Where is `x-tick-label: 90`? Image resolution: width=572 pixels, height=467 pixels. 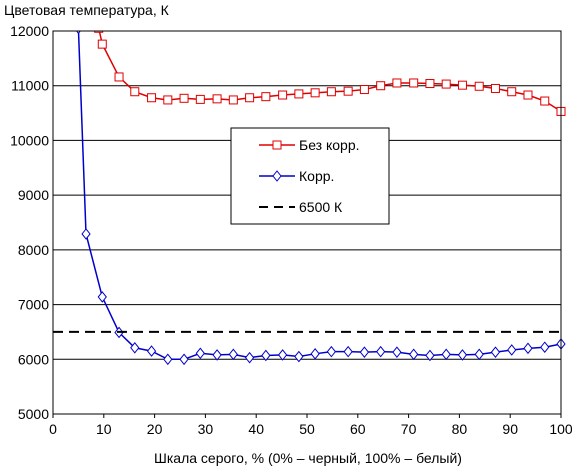
x-tick-label: 90 is located at coordinates (510, 429).